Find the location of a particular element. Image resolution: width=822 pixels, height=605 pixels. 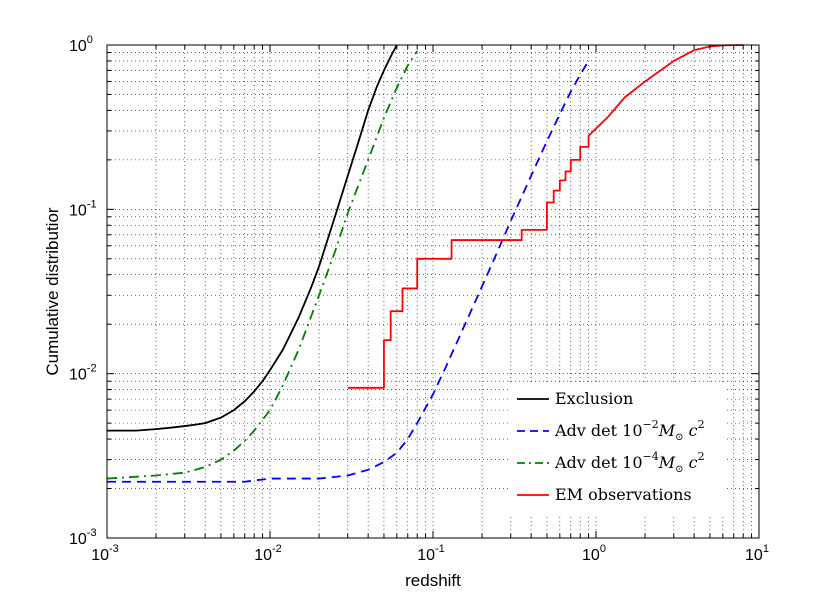

legend-label-0: Exclusion is located at coordinates (594, 398).